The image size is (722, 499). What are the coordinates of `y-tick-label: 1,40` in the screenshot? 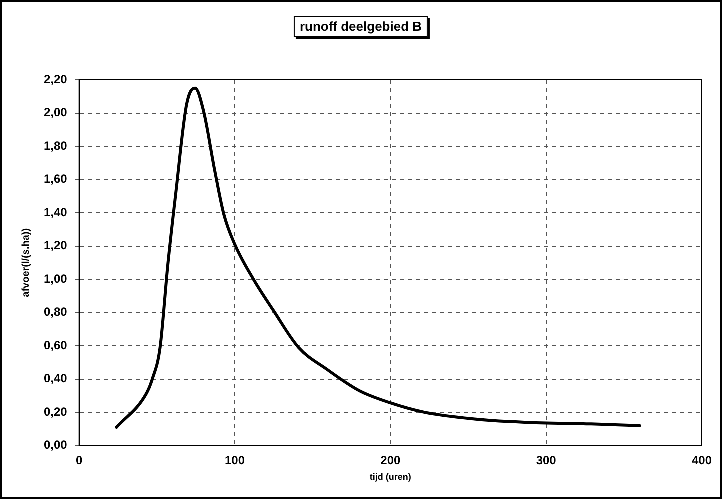 It's located at (56, 212).